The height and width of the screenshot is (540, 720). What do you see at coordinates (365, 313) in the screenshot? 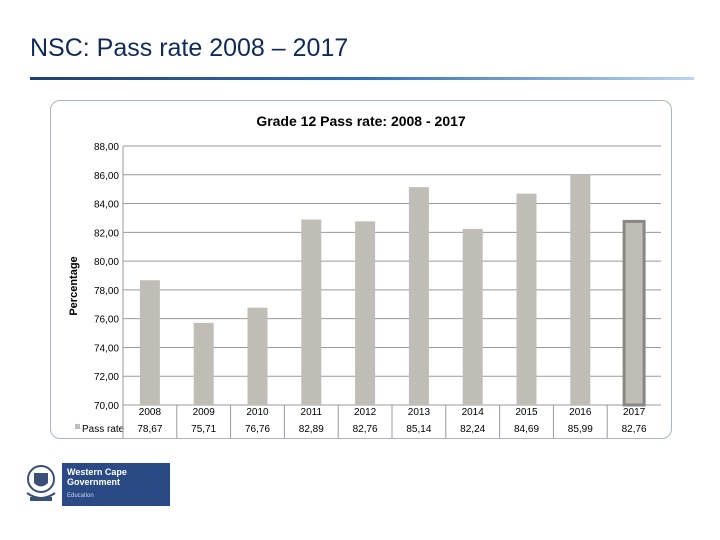
I see `bar-2012` at bounding box center [365, 313].